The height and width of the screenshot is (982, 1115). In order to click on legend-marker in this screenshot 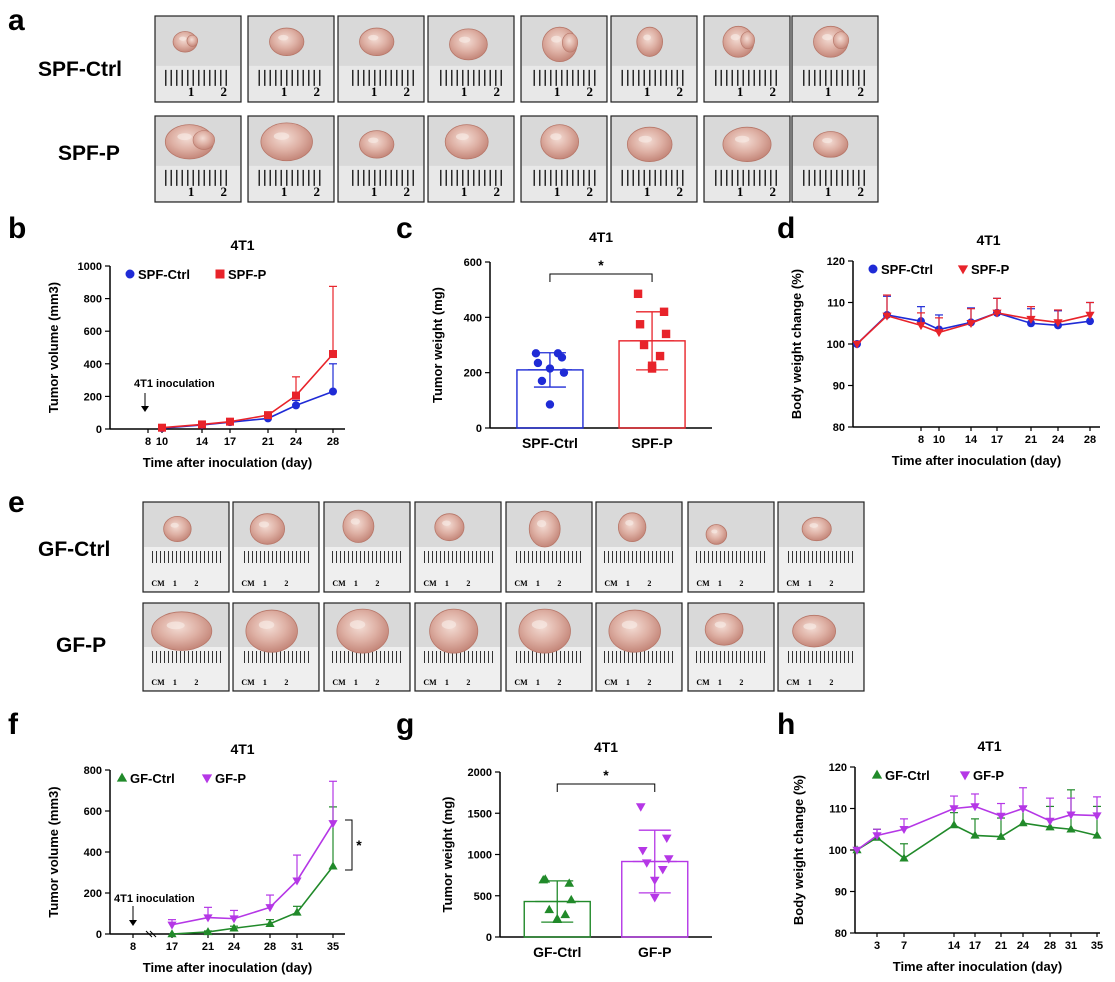, I will do `click(207, 779)`.